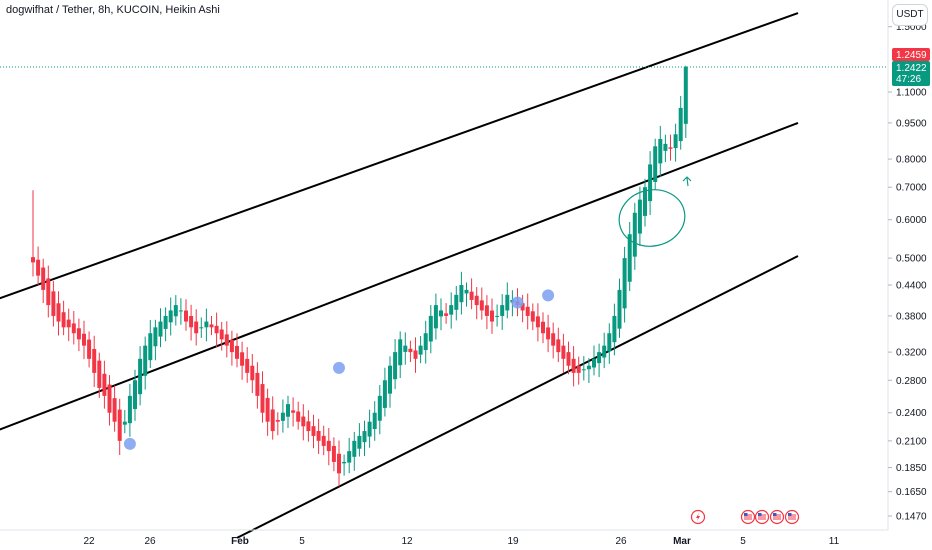  What do you see at coordinates (653, 214) in the screenshot?
I see `freehand-annotation` at bounding box center [653, 214].